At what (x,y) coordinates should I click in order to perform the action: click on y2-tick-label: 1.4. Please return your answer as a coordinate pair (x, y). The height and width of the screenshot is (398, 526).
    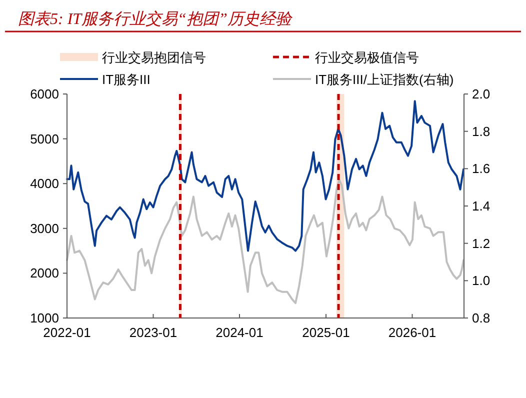
    Looking at the image, I should click on (481, 206).